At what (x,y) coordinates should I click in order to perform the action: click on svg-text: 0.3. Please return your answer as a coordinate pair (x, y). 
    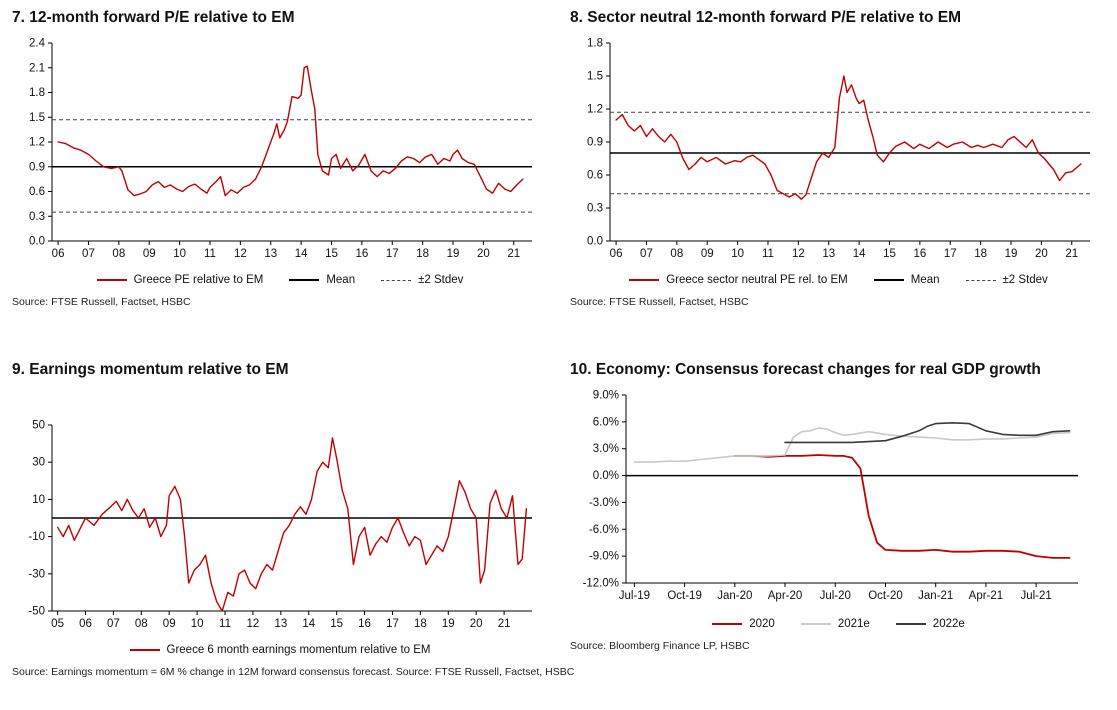
    Looking at the image, I should click on (37, 217).